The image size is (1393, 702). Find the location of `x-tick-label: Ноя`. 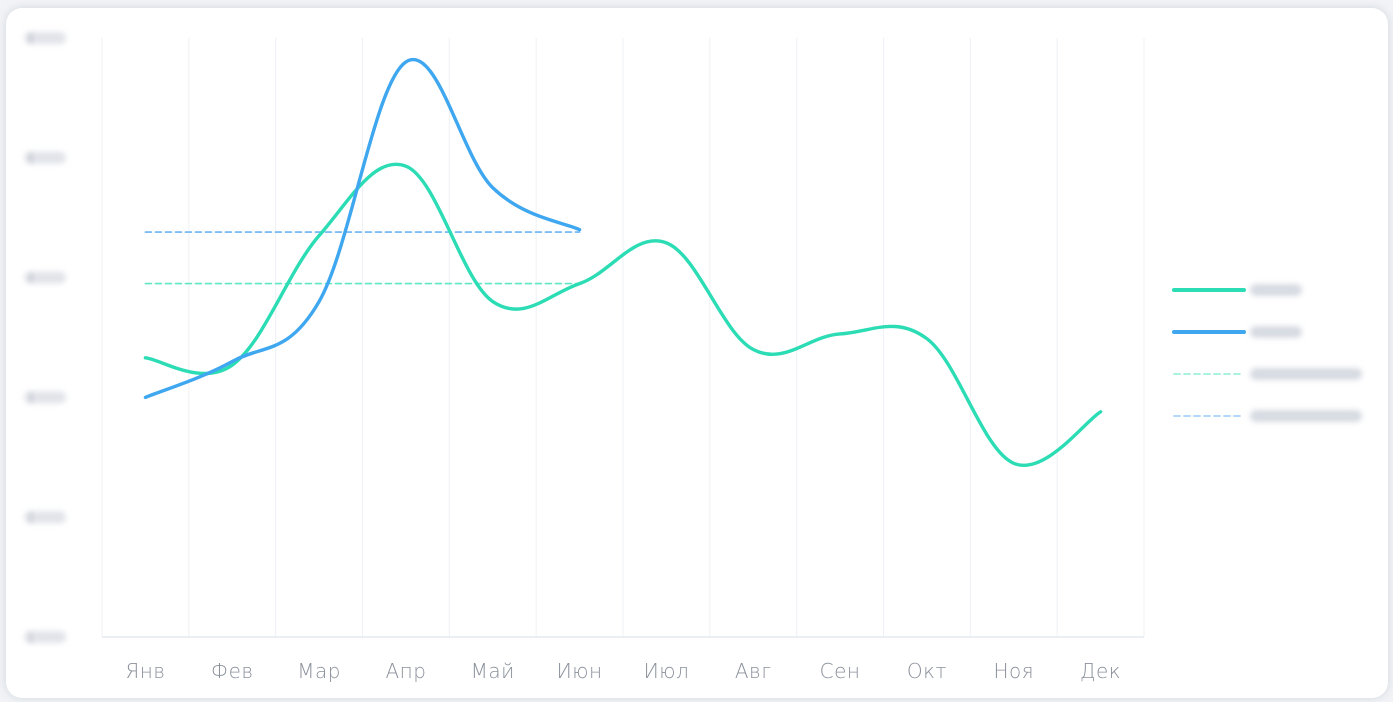

x-tick-label: Ноя is located at coordinates (1013, 671).